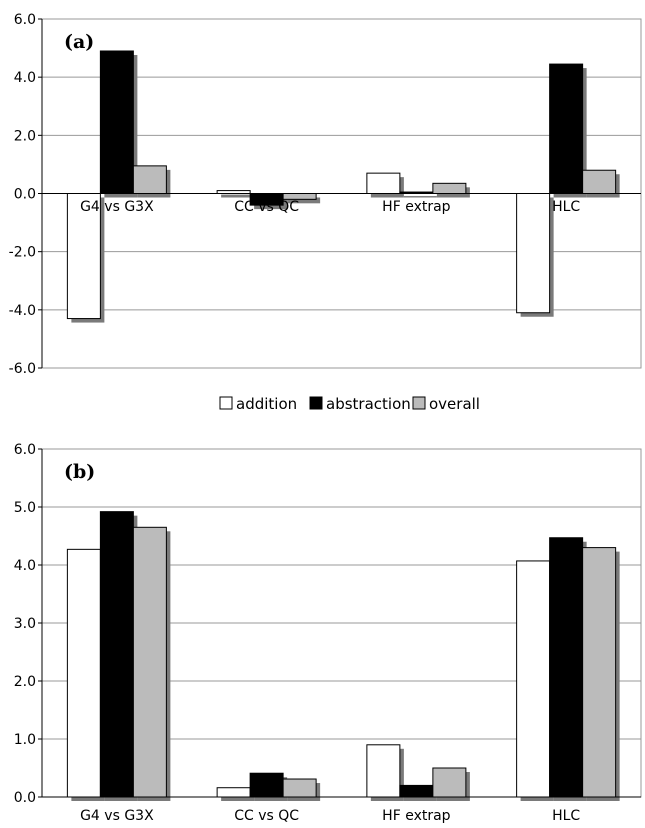  I want to click on panel-label-a: (a), so click(79, 42).